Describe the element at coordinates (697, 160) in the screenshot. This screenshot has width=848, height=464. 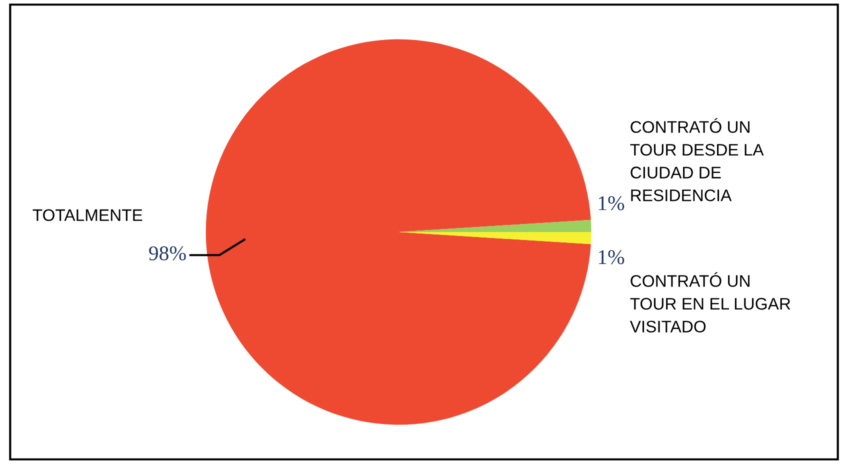
I see `slice-label: CONTRATÓ UN TOUR DESDE LA CIUDAD DE RESIDENCIA` at that location.